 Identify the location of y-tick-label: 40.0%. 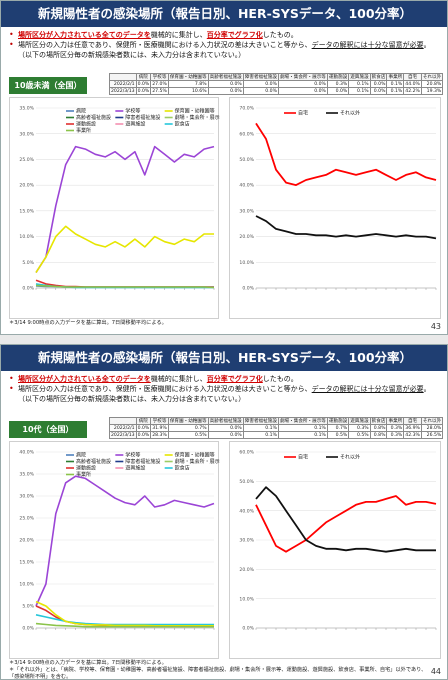
(246, 186).